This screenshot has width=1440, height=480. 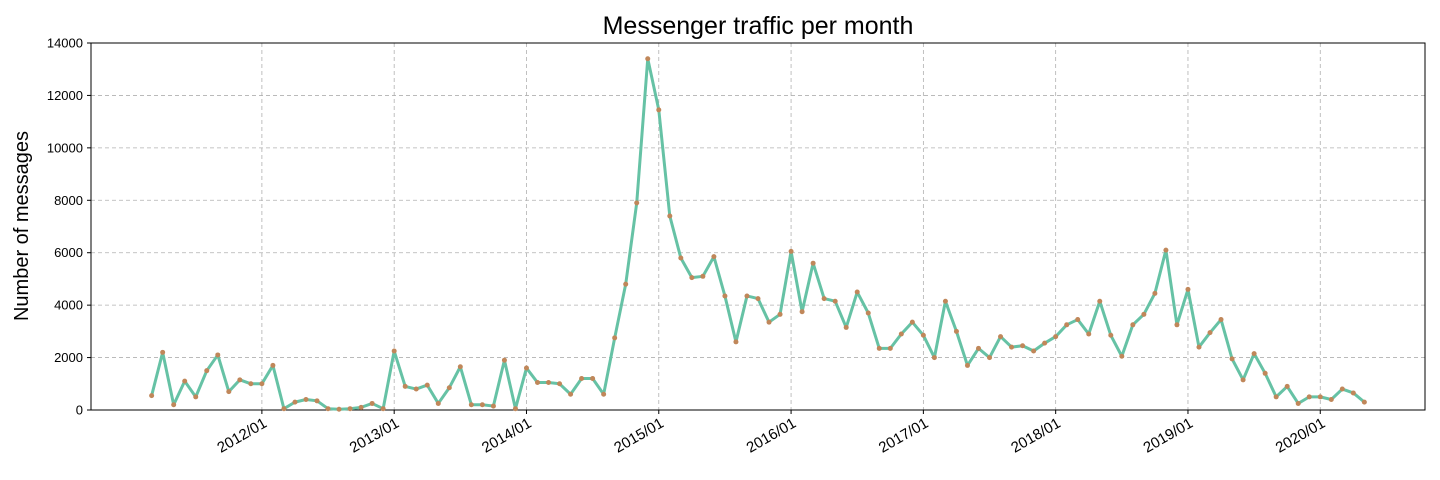 I want to click on y-tick-label: 0, so click(x=79, y=410).